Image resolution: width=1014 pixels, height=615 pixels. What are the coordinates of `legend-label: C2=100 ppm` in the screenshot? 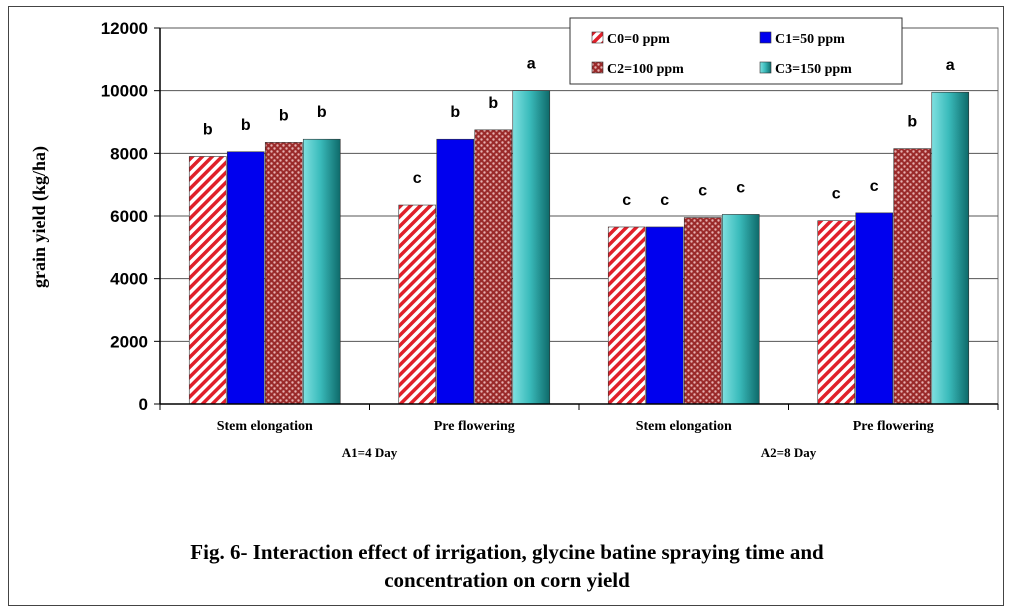 It's located at (645, 69).